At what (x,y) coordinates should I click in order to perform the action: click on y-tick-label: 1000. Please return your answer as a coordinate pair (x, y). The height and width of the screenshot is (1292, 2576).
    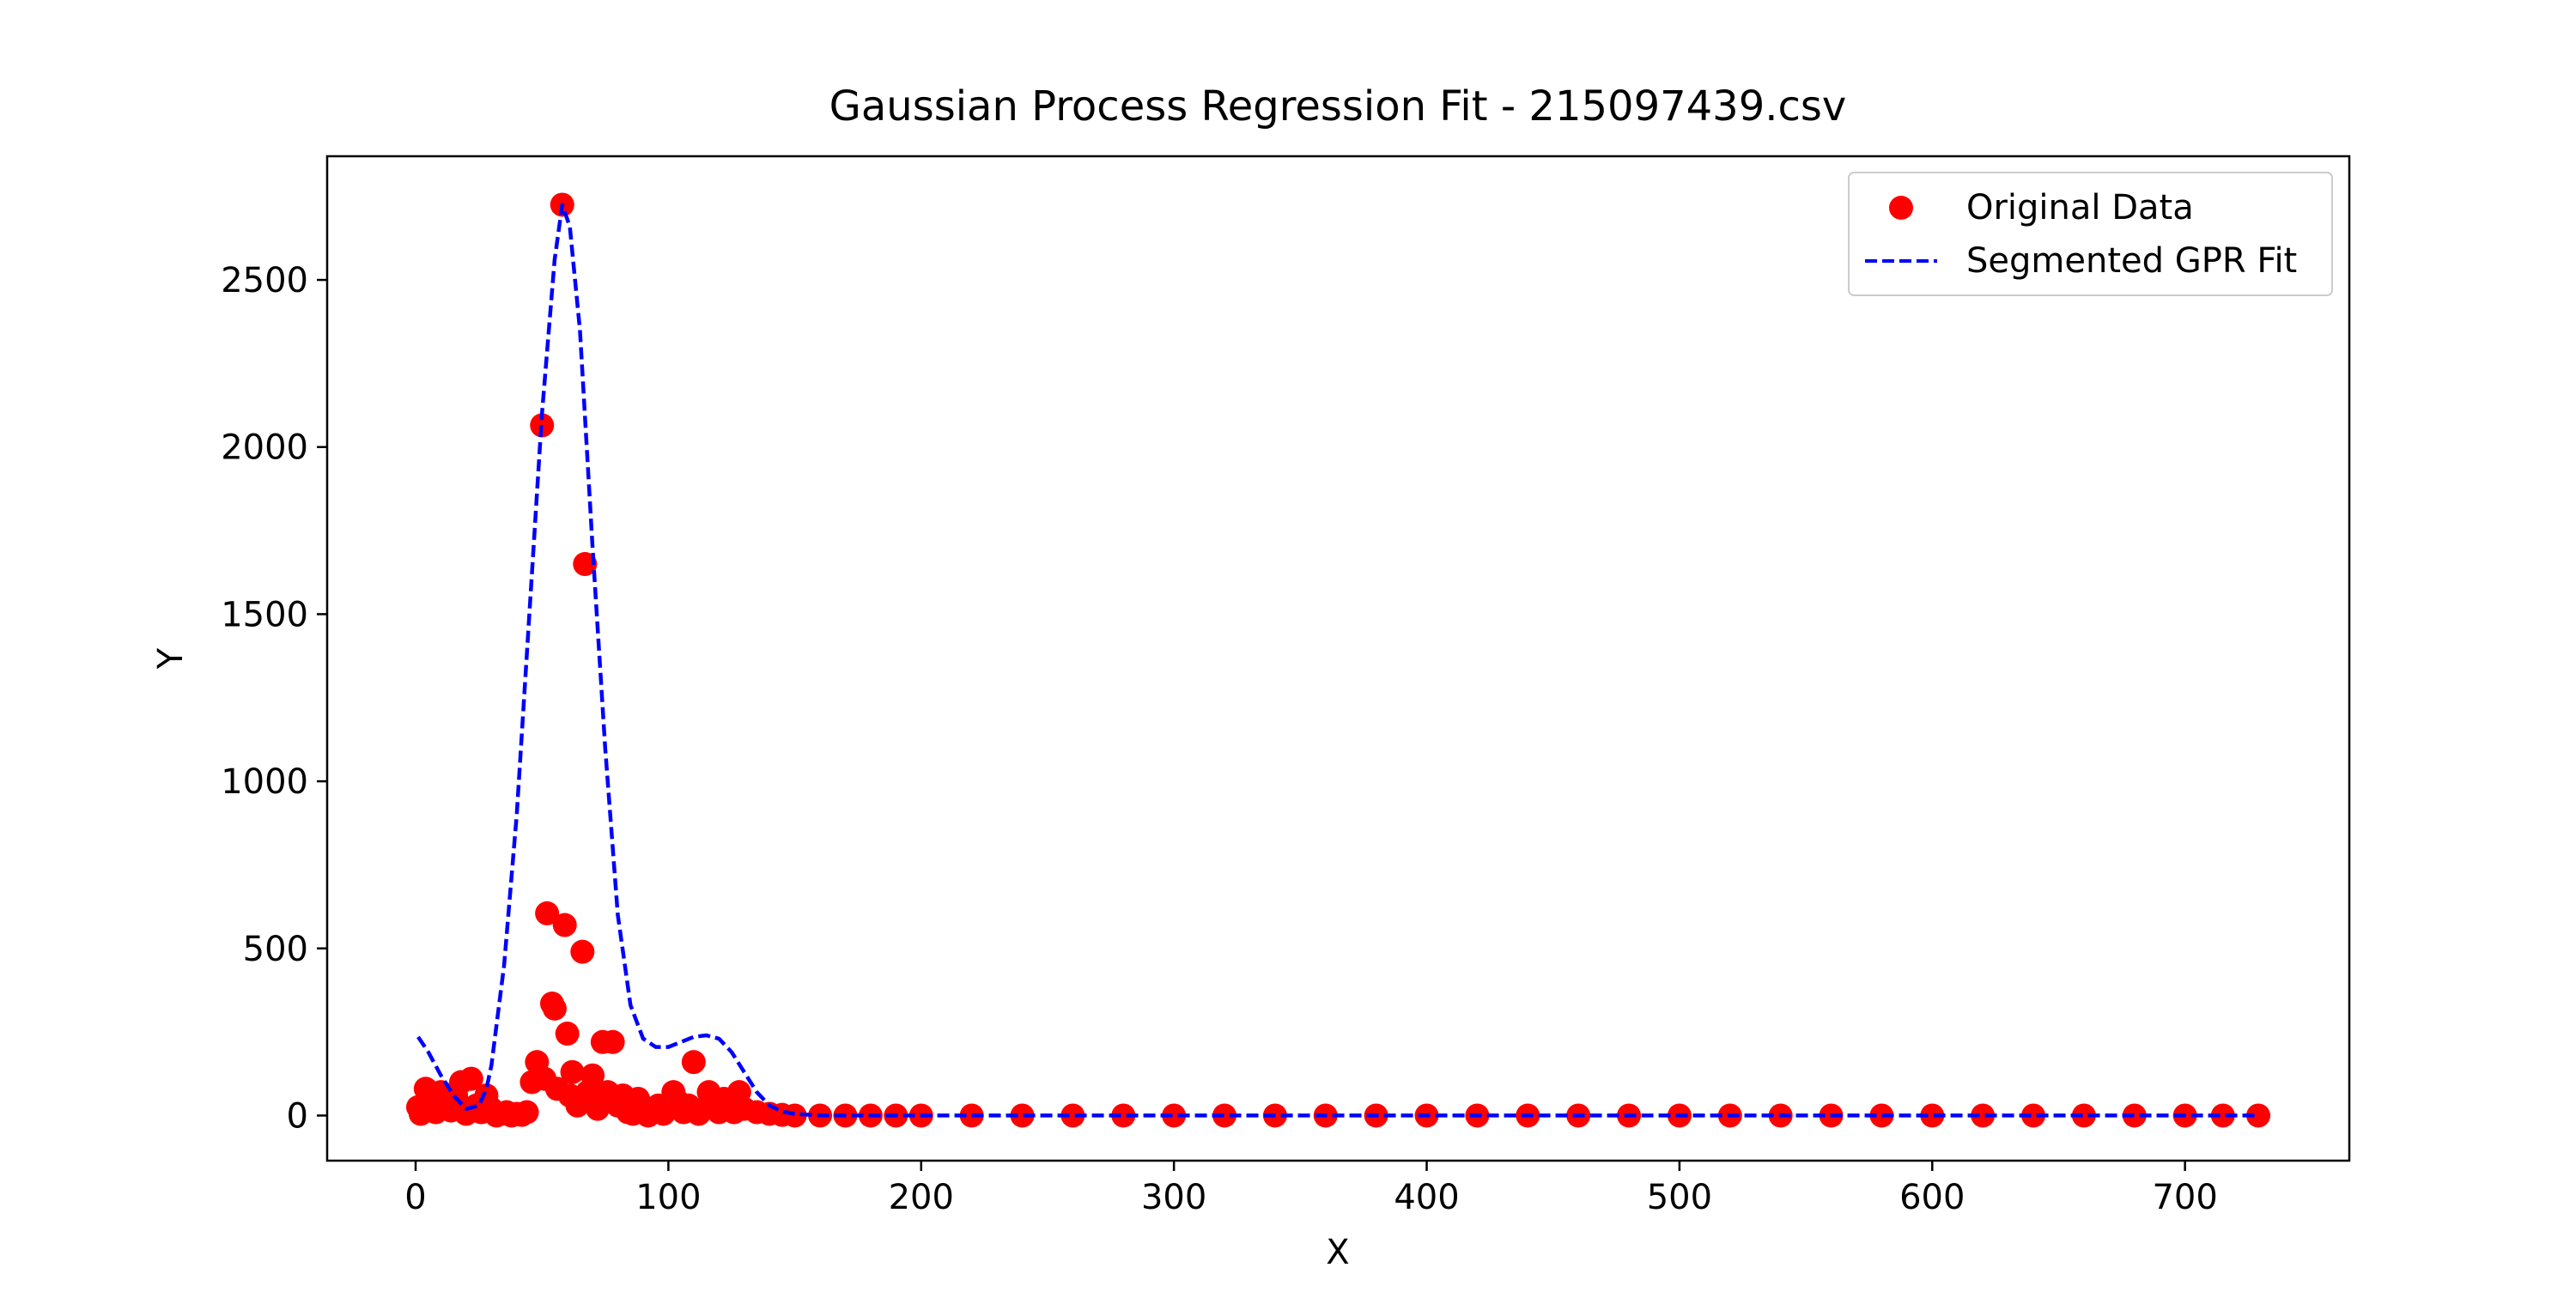
    Looking at the image, I should click on (264, 782).